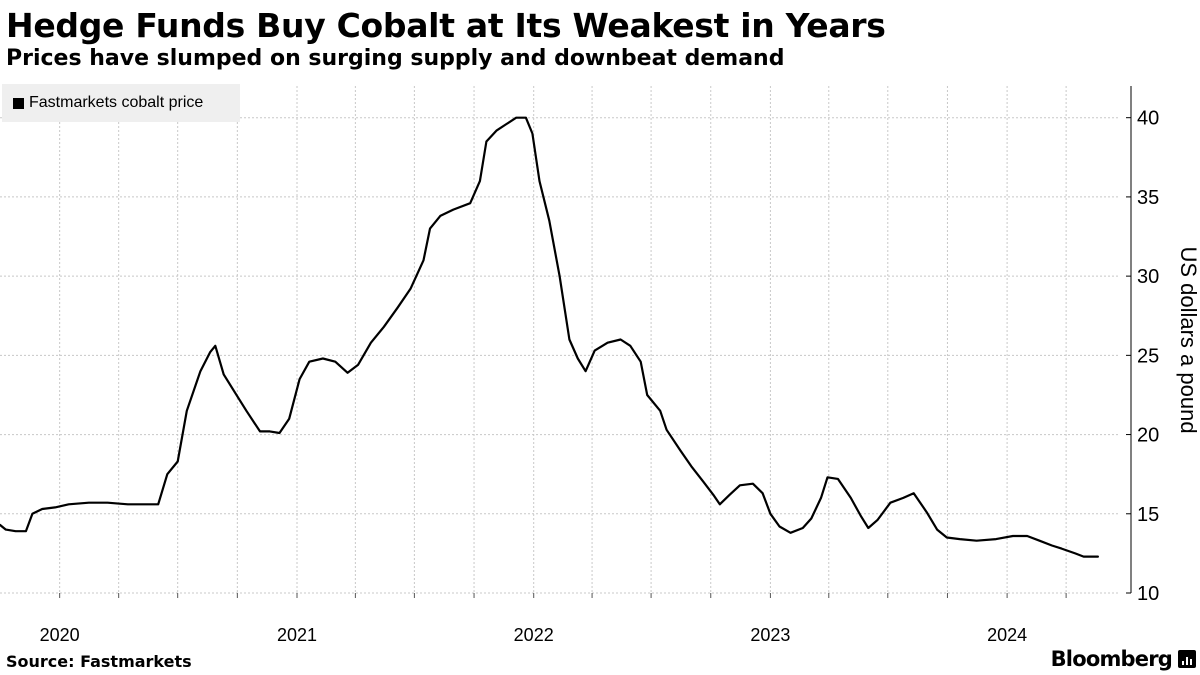 Image resolution: width=1200 pixels, height=675 pixels. I want to click on x-tick-label: 2023, so click(770, 635).